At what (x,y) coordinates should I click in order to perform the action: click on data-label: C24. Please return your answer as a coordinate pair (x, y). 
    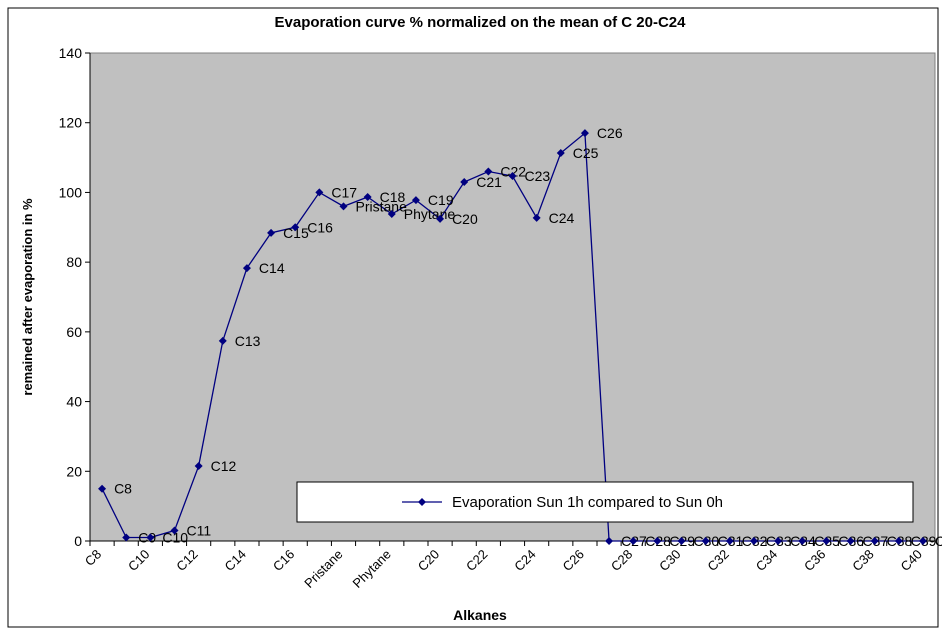
    Looking at the image, I should click on (562, 218).